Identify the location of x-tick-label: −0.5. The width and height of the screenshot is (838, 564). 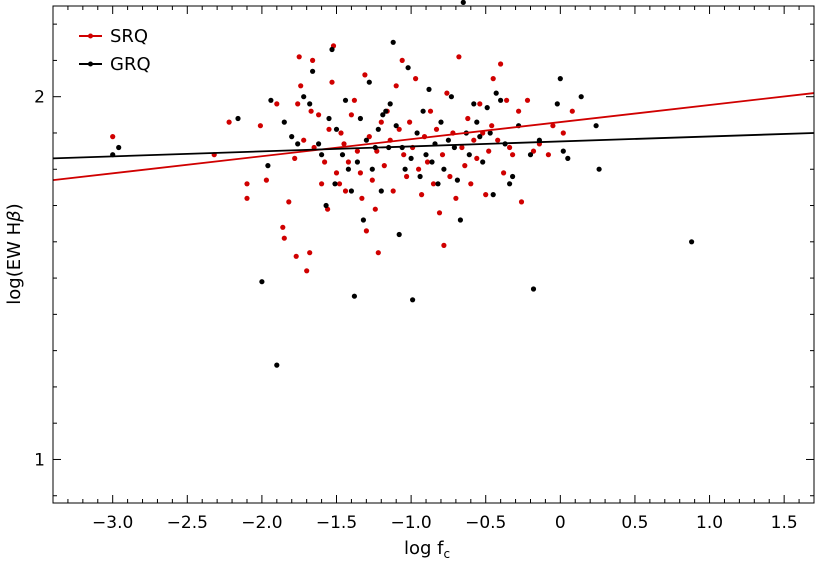
(485, 523).